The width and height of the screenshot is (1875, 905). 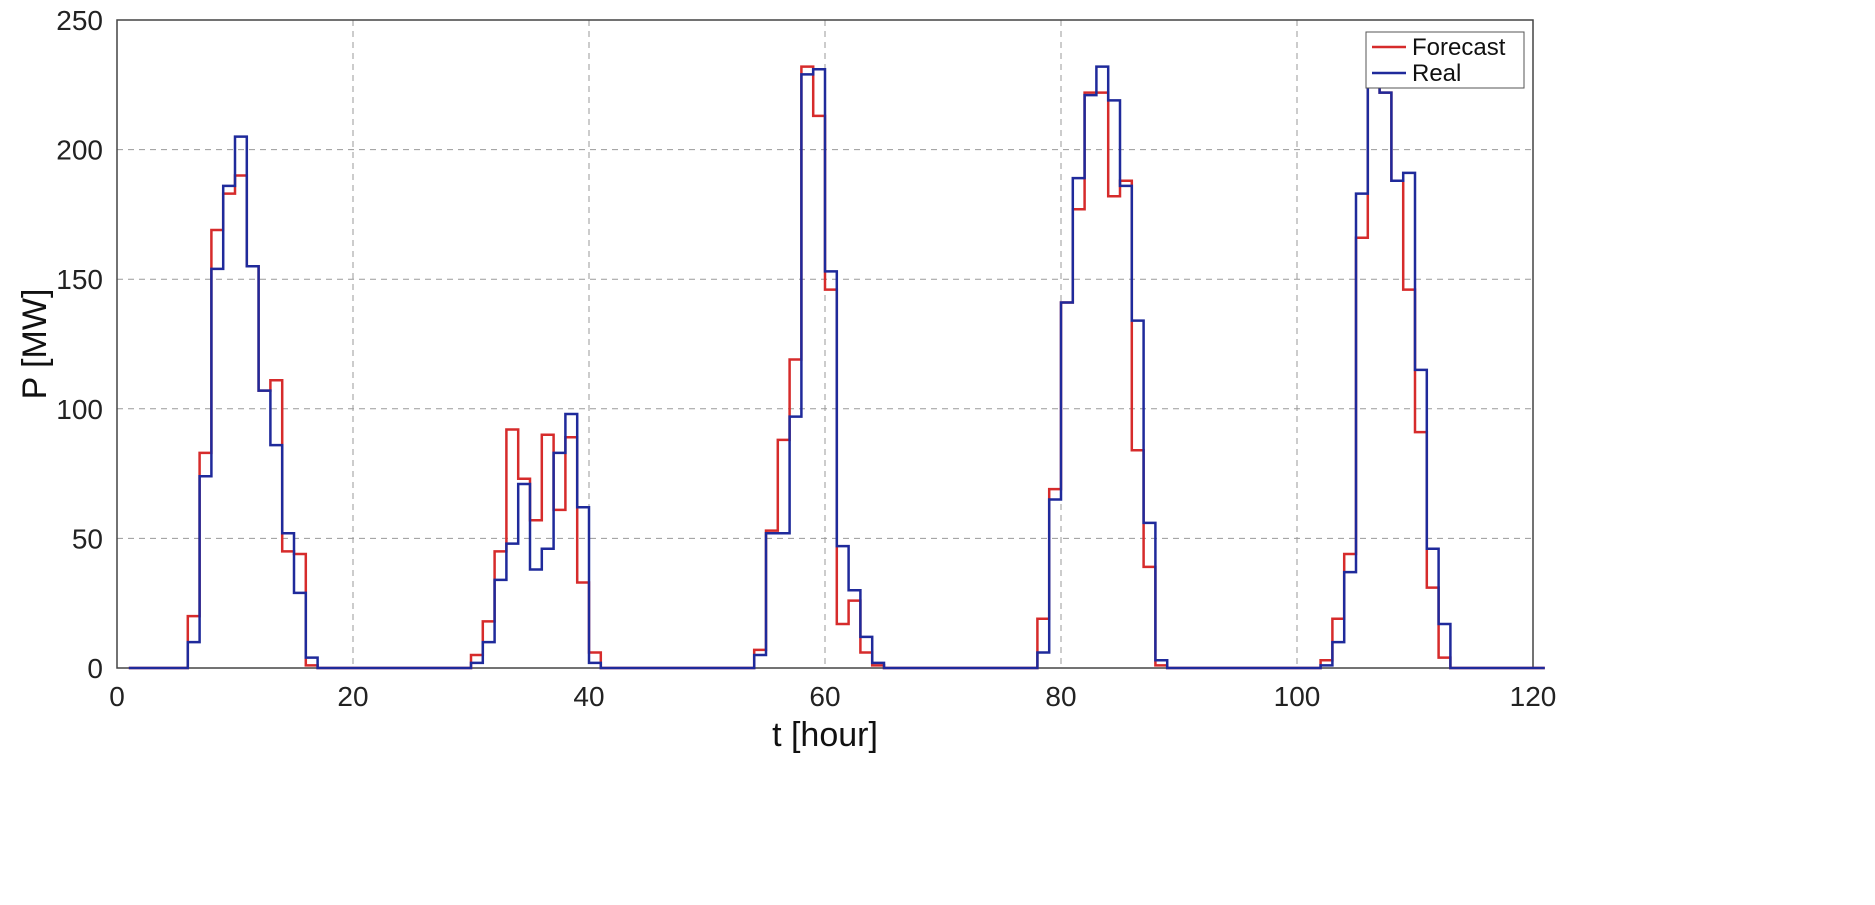 What do you see at coordinates (117, 696) in the screenshot?
I see `x-tick-label: 0` at bounding box center [117, 696].